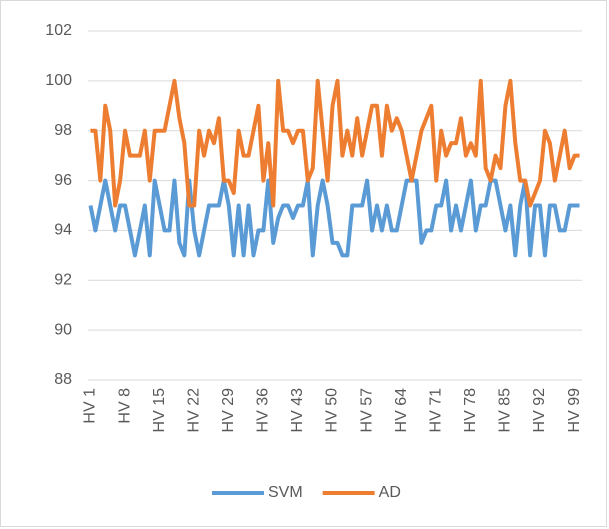 The height and width of the screenshot is (529, 609). I want to click on x-tick-label: HV 99, so click(574, 410).